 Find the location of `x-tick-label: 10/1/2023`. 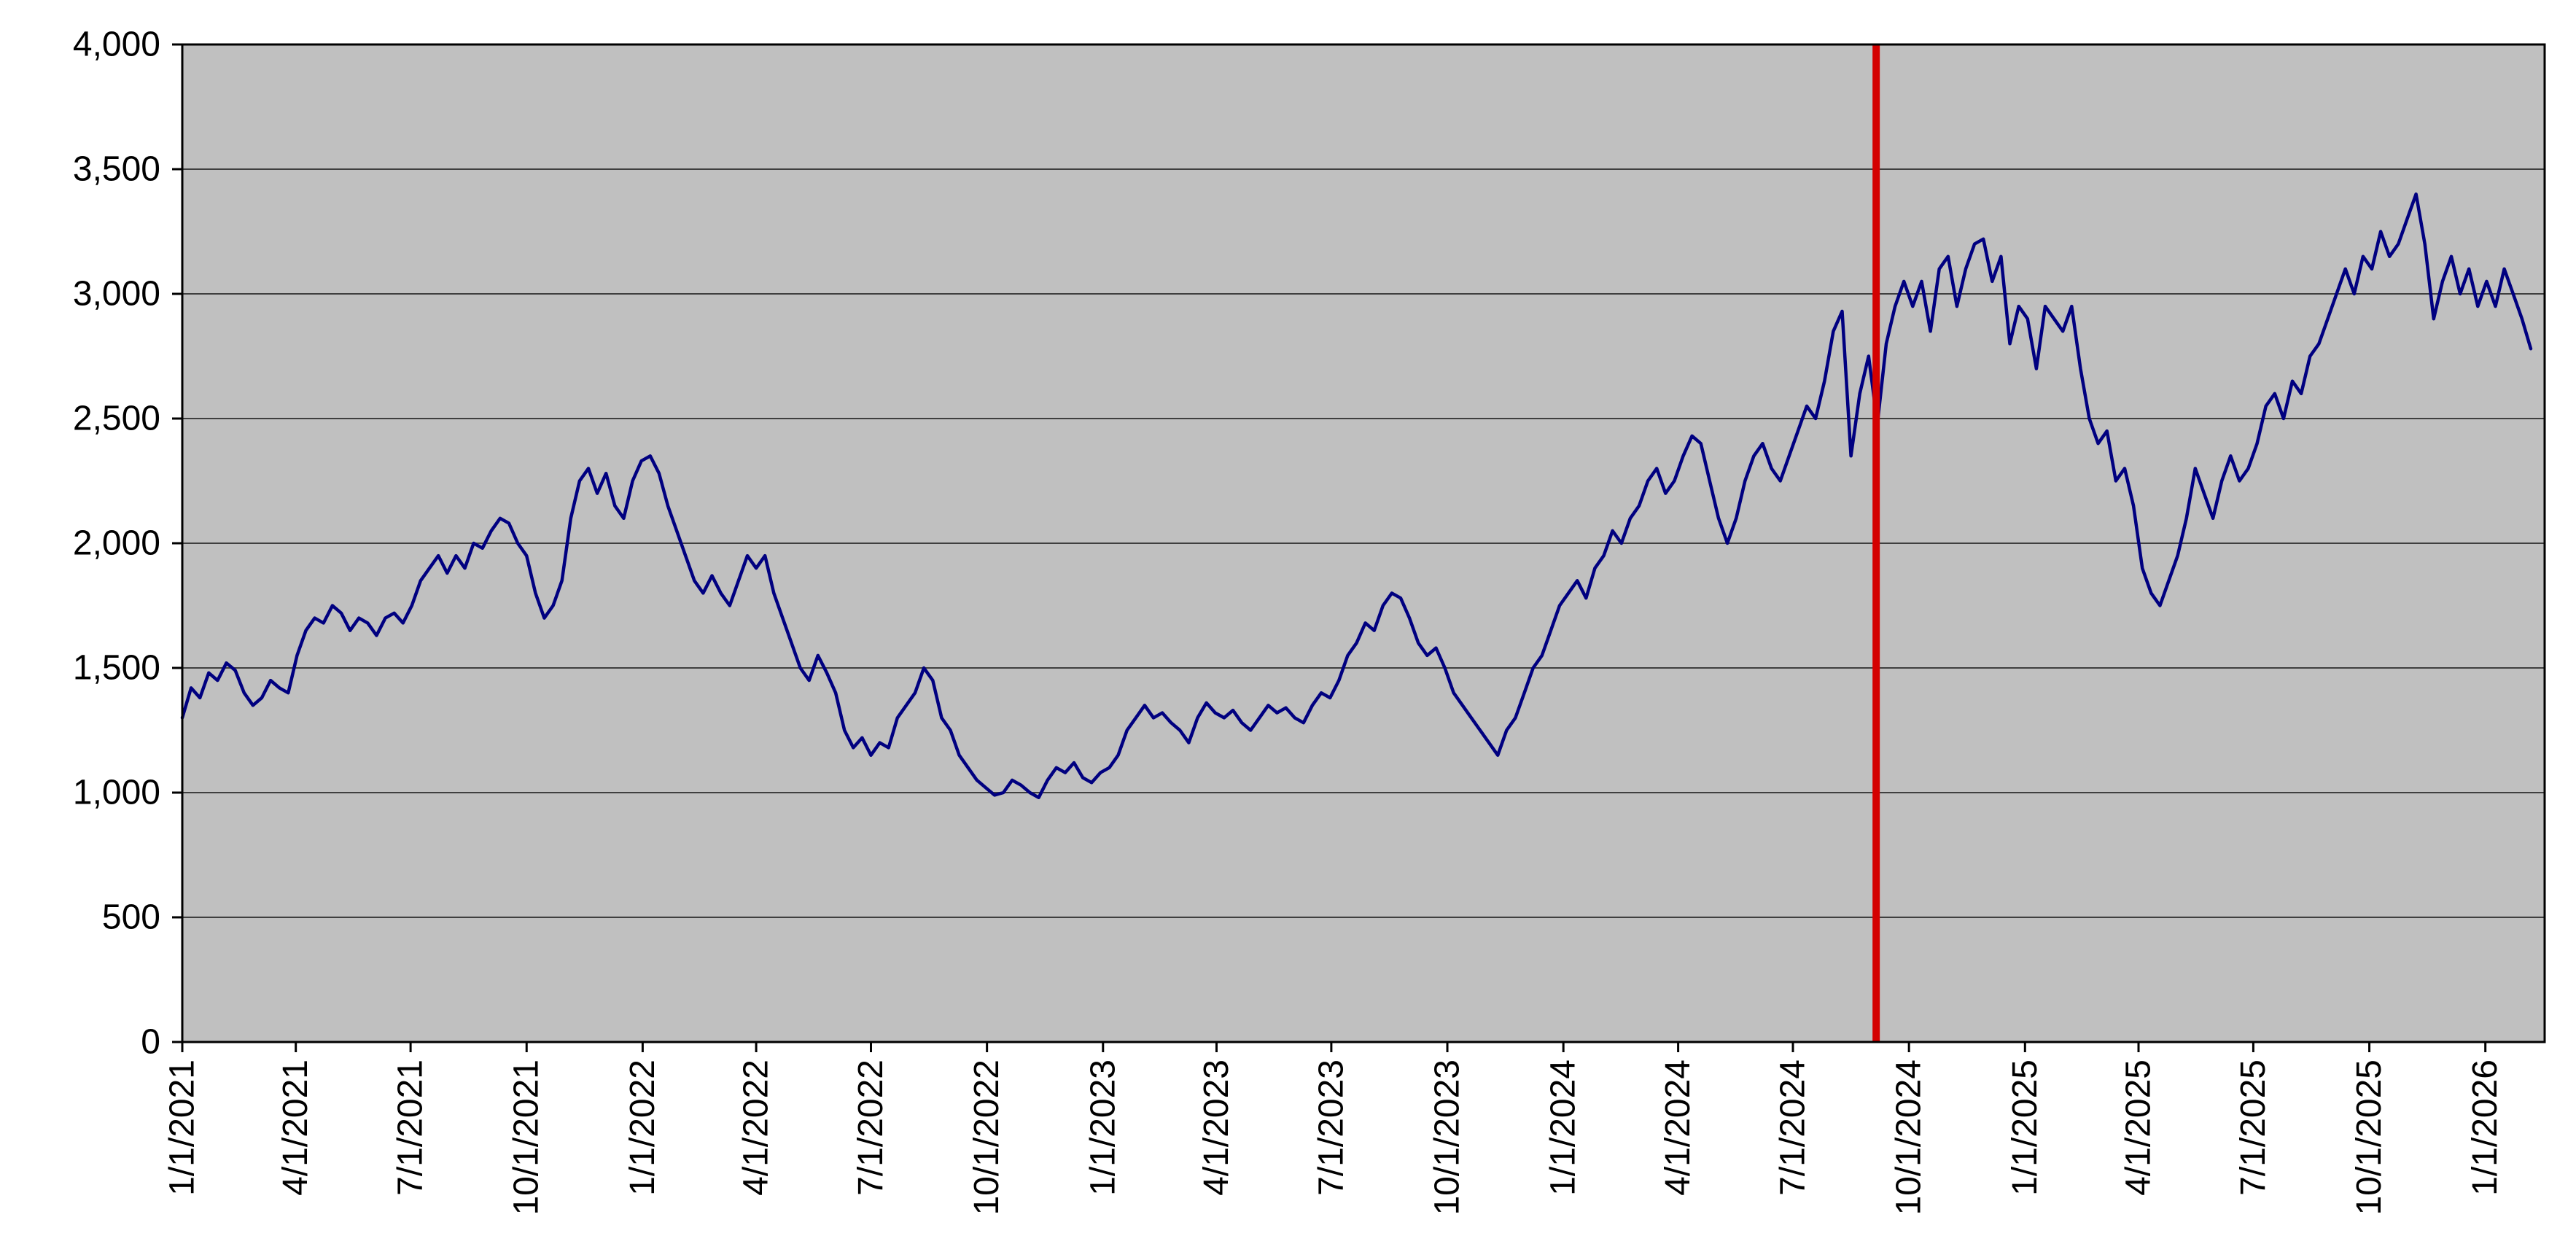

x-tick-label: 10/1/2023 is located at coordinates (1447, 1137).